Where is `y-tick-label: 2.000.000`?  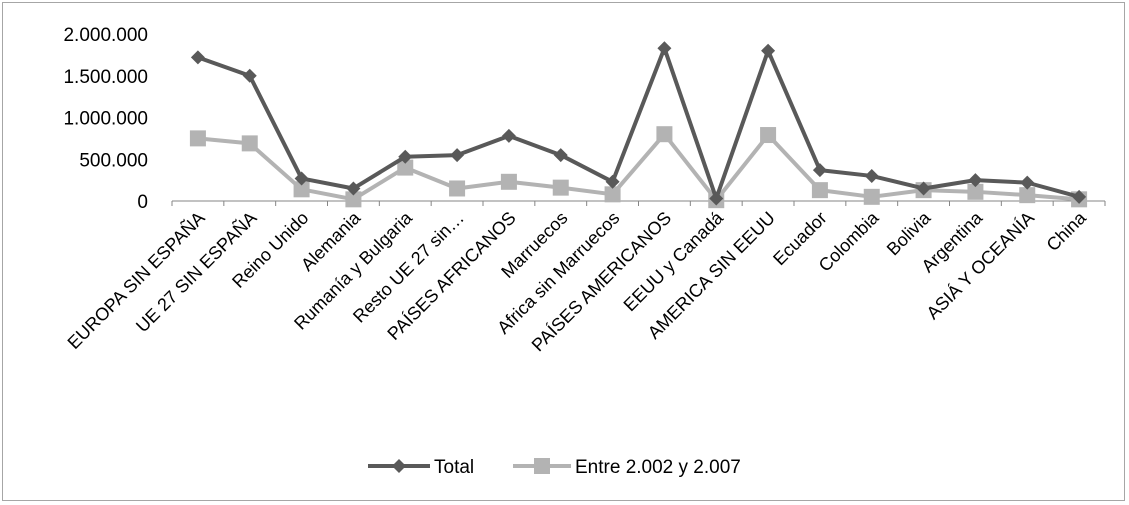 y-tick-label: 2.000.000 is located at coordinates (105, 35).